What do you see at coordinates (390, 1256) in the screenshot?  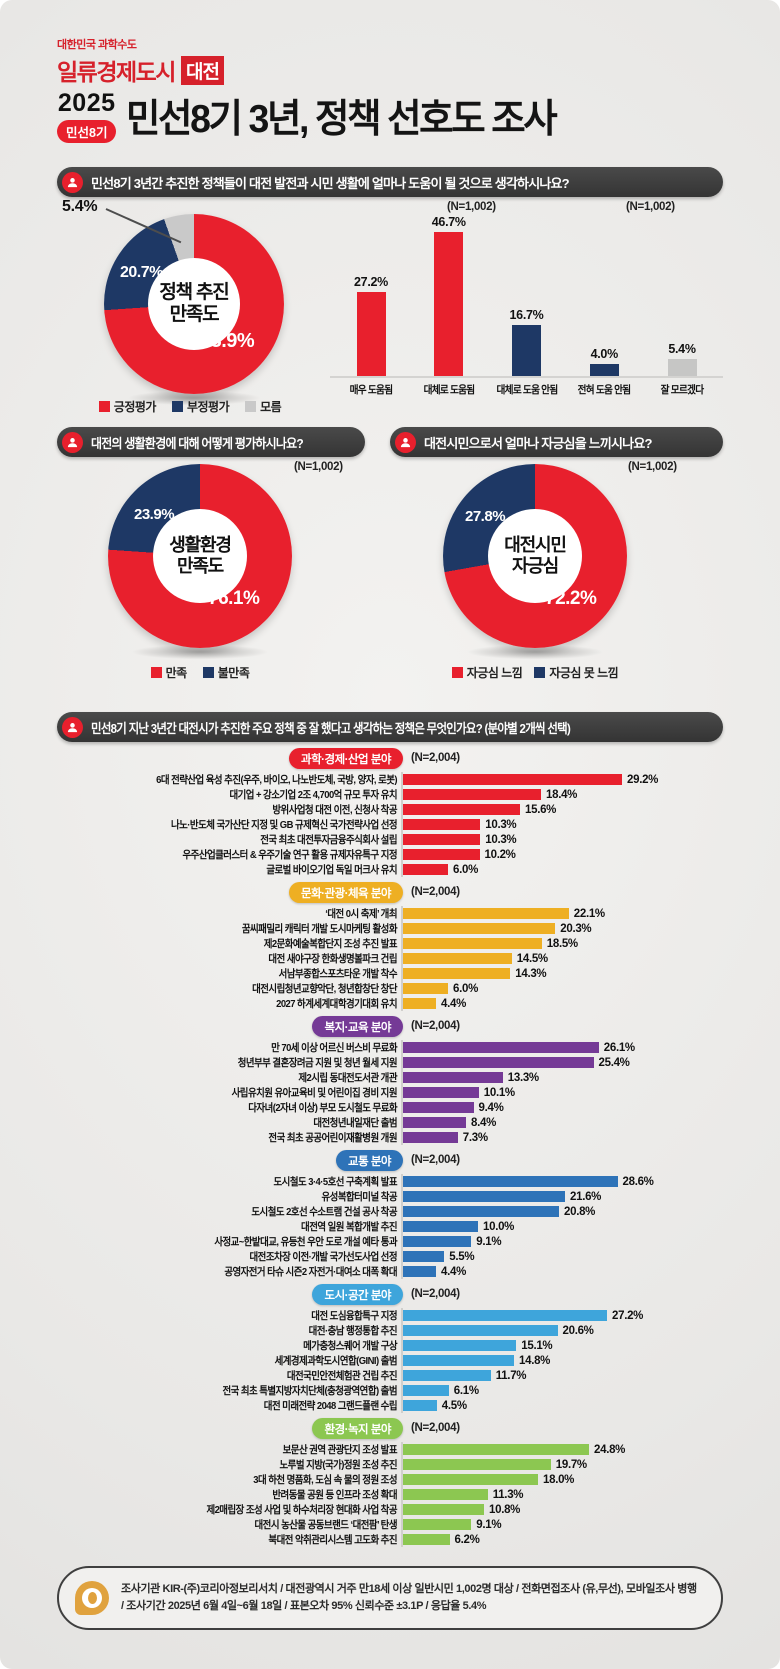 I see `policy-row: 대전조차장 이전·개발 국가선도사업 선정 5.5%` at bounding box center [390, 1256].